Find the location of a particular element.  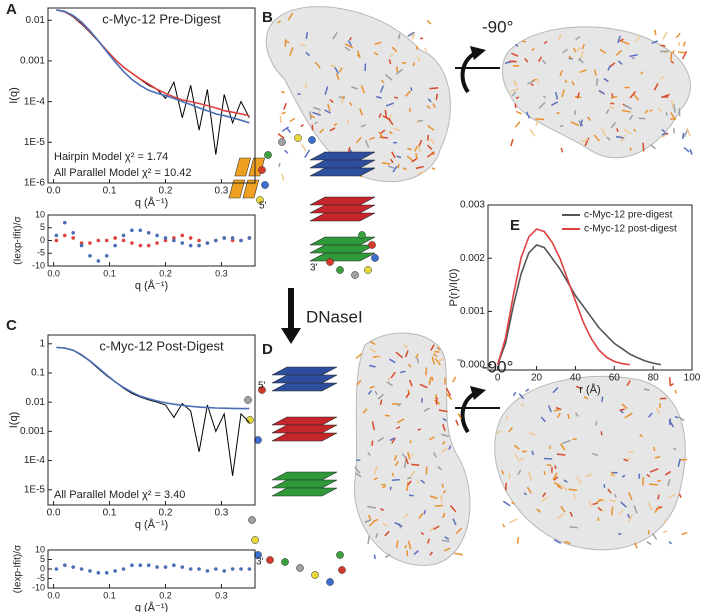

annotation: All Parallel Model χ² = 10.42 is located at coordinates (123, 173).